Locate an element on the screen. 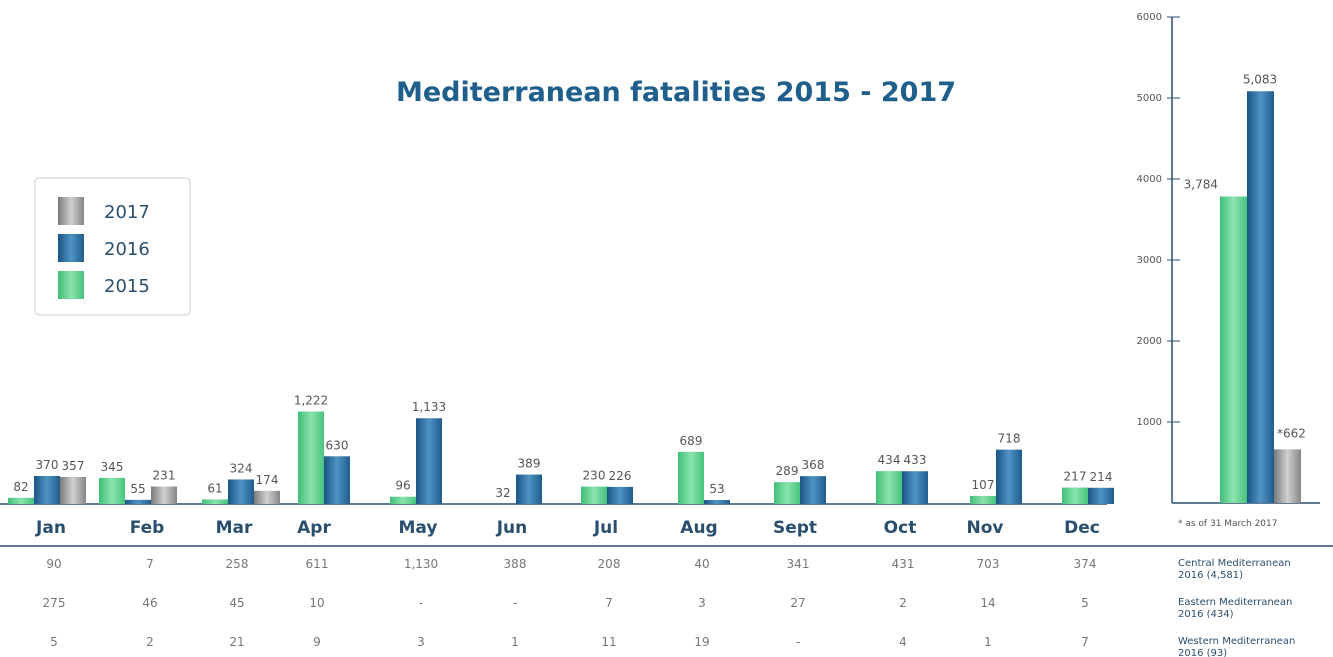  table-cell-r2-mar: 21 is located at coordinates (236, 642).